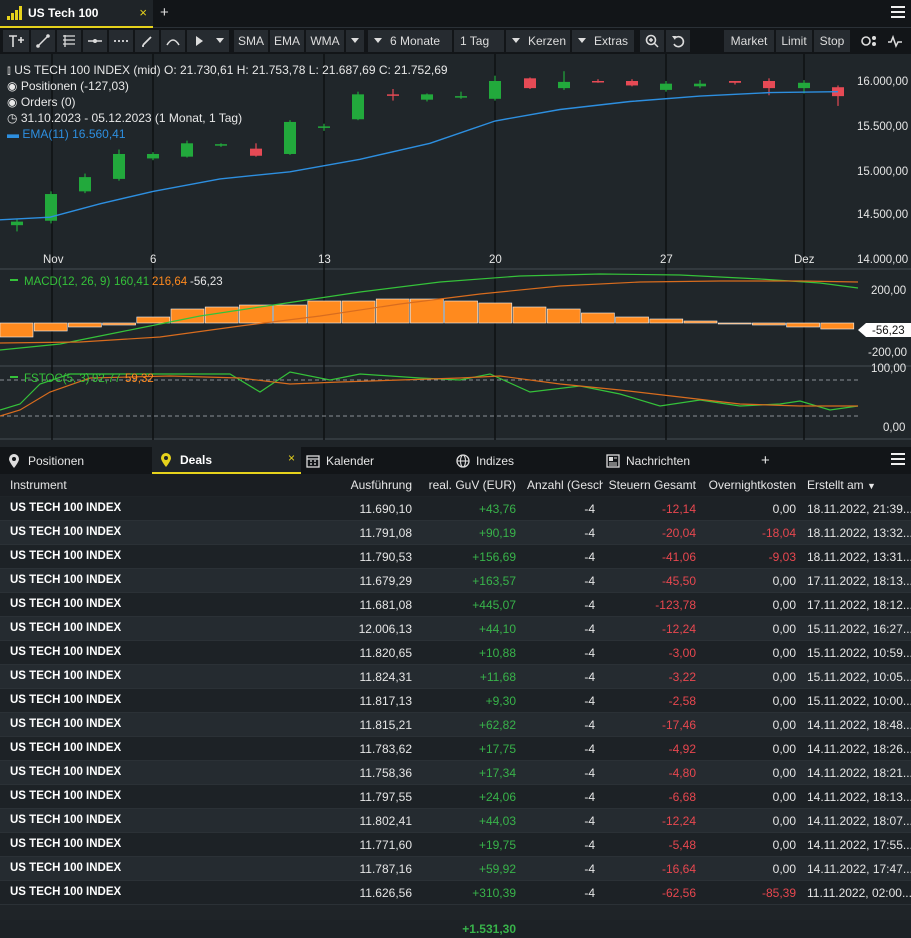 The height and width of the screenshot is (938, 911). I want to click on market-order-button: Market, so click(749, 41).